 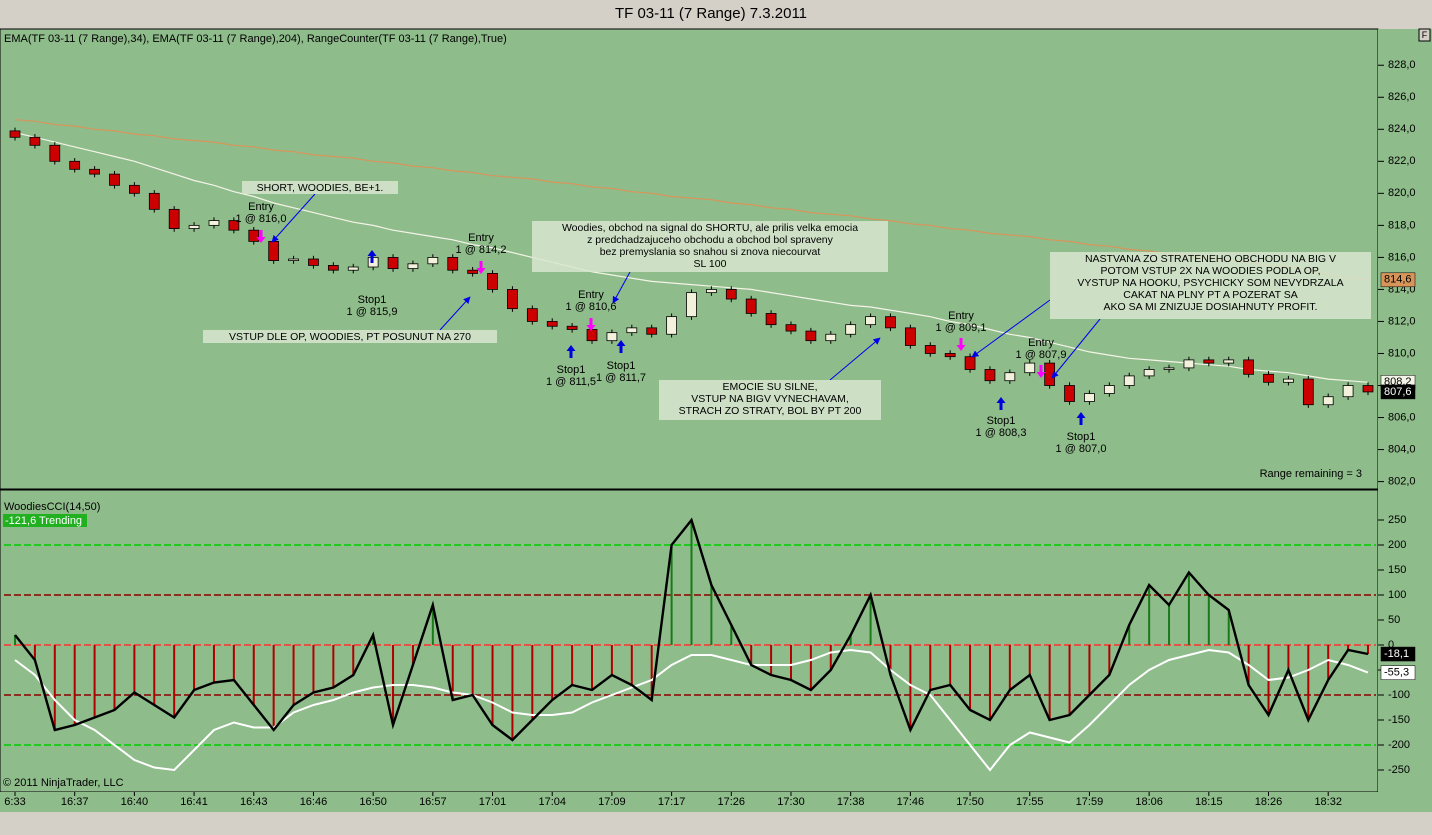 I want to click on x-tick-label: 17:38, so click(x=851, y=802).